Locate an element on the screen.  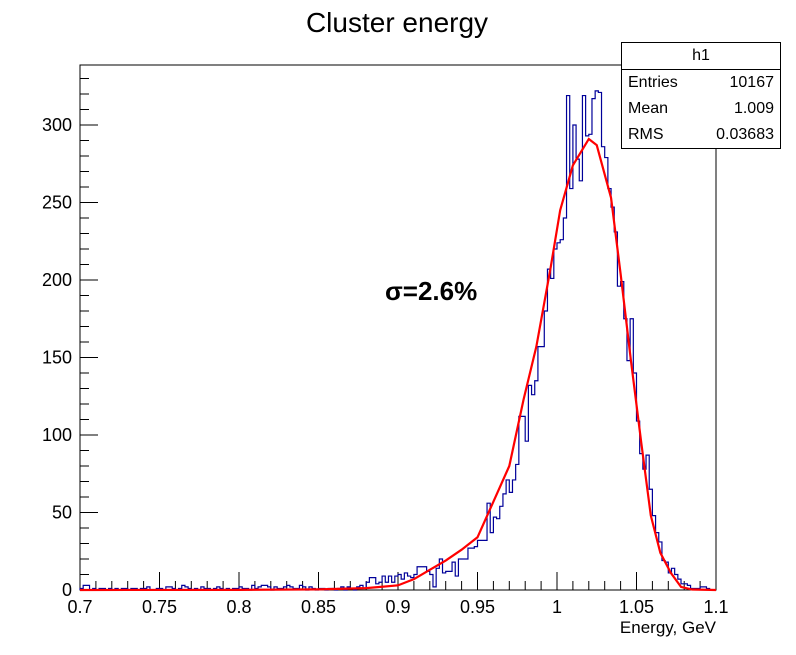
y-tick-label: 100 is located at coordinates (57, 435).